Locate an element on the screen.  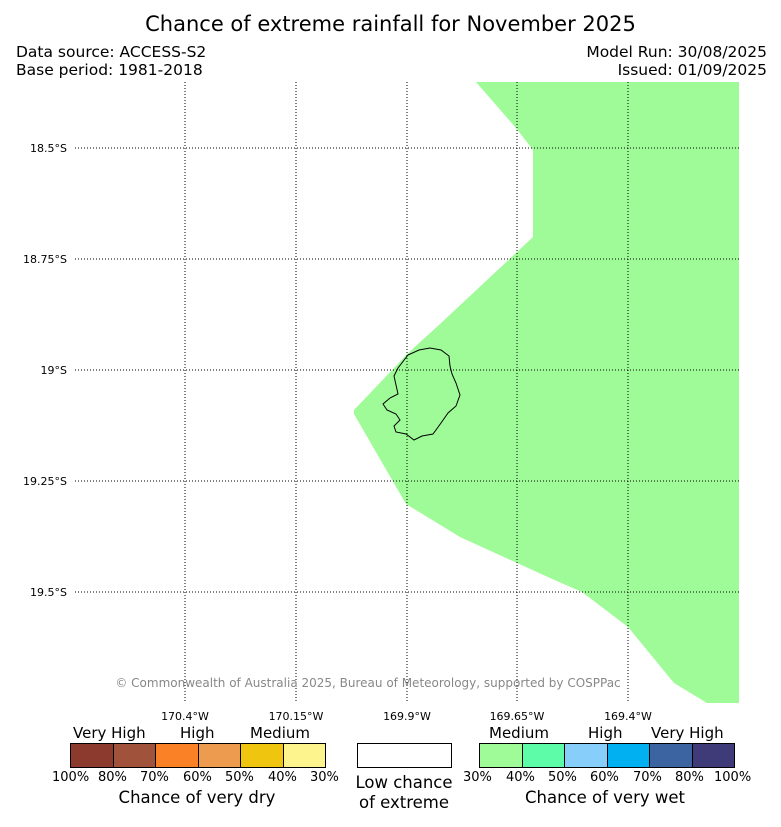
wet-tick: 30% is located at coordinates (477, 777).